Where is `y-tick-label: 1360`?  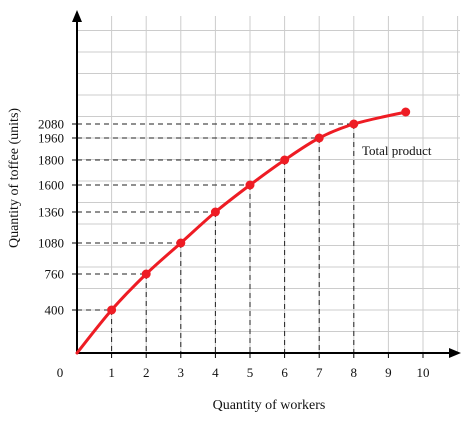
y-tick-label: 1360 is located at coordinates (51, 212).